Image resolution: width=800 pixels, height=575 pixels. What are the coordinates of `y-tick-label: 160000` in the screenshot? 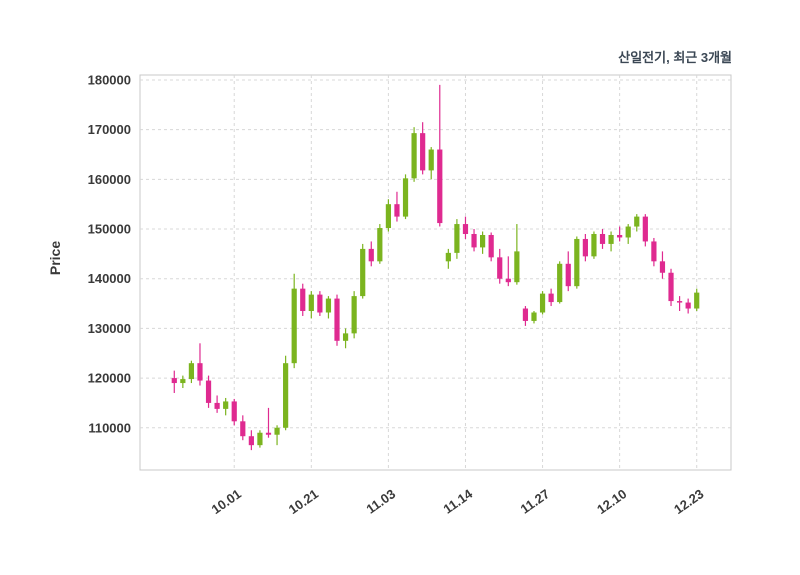 It's located at (109, 179).